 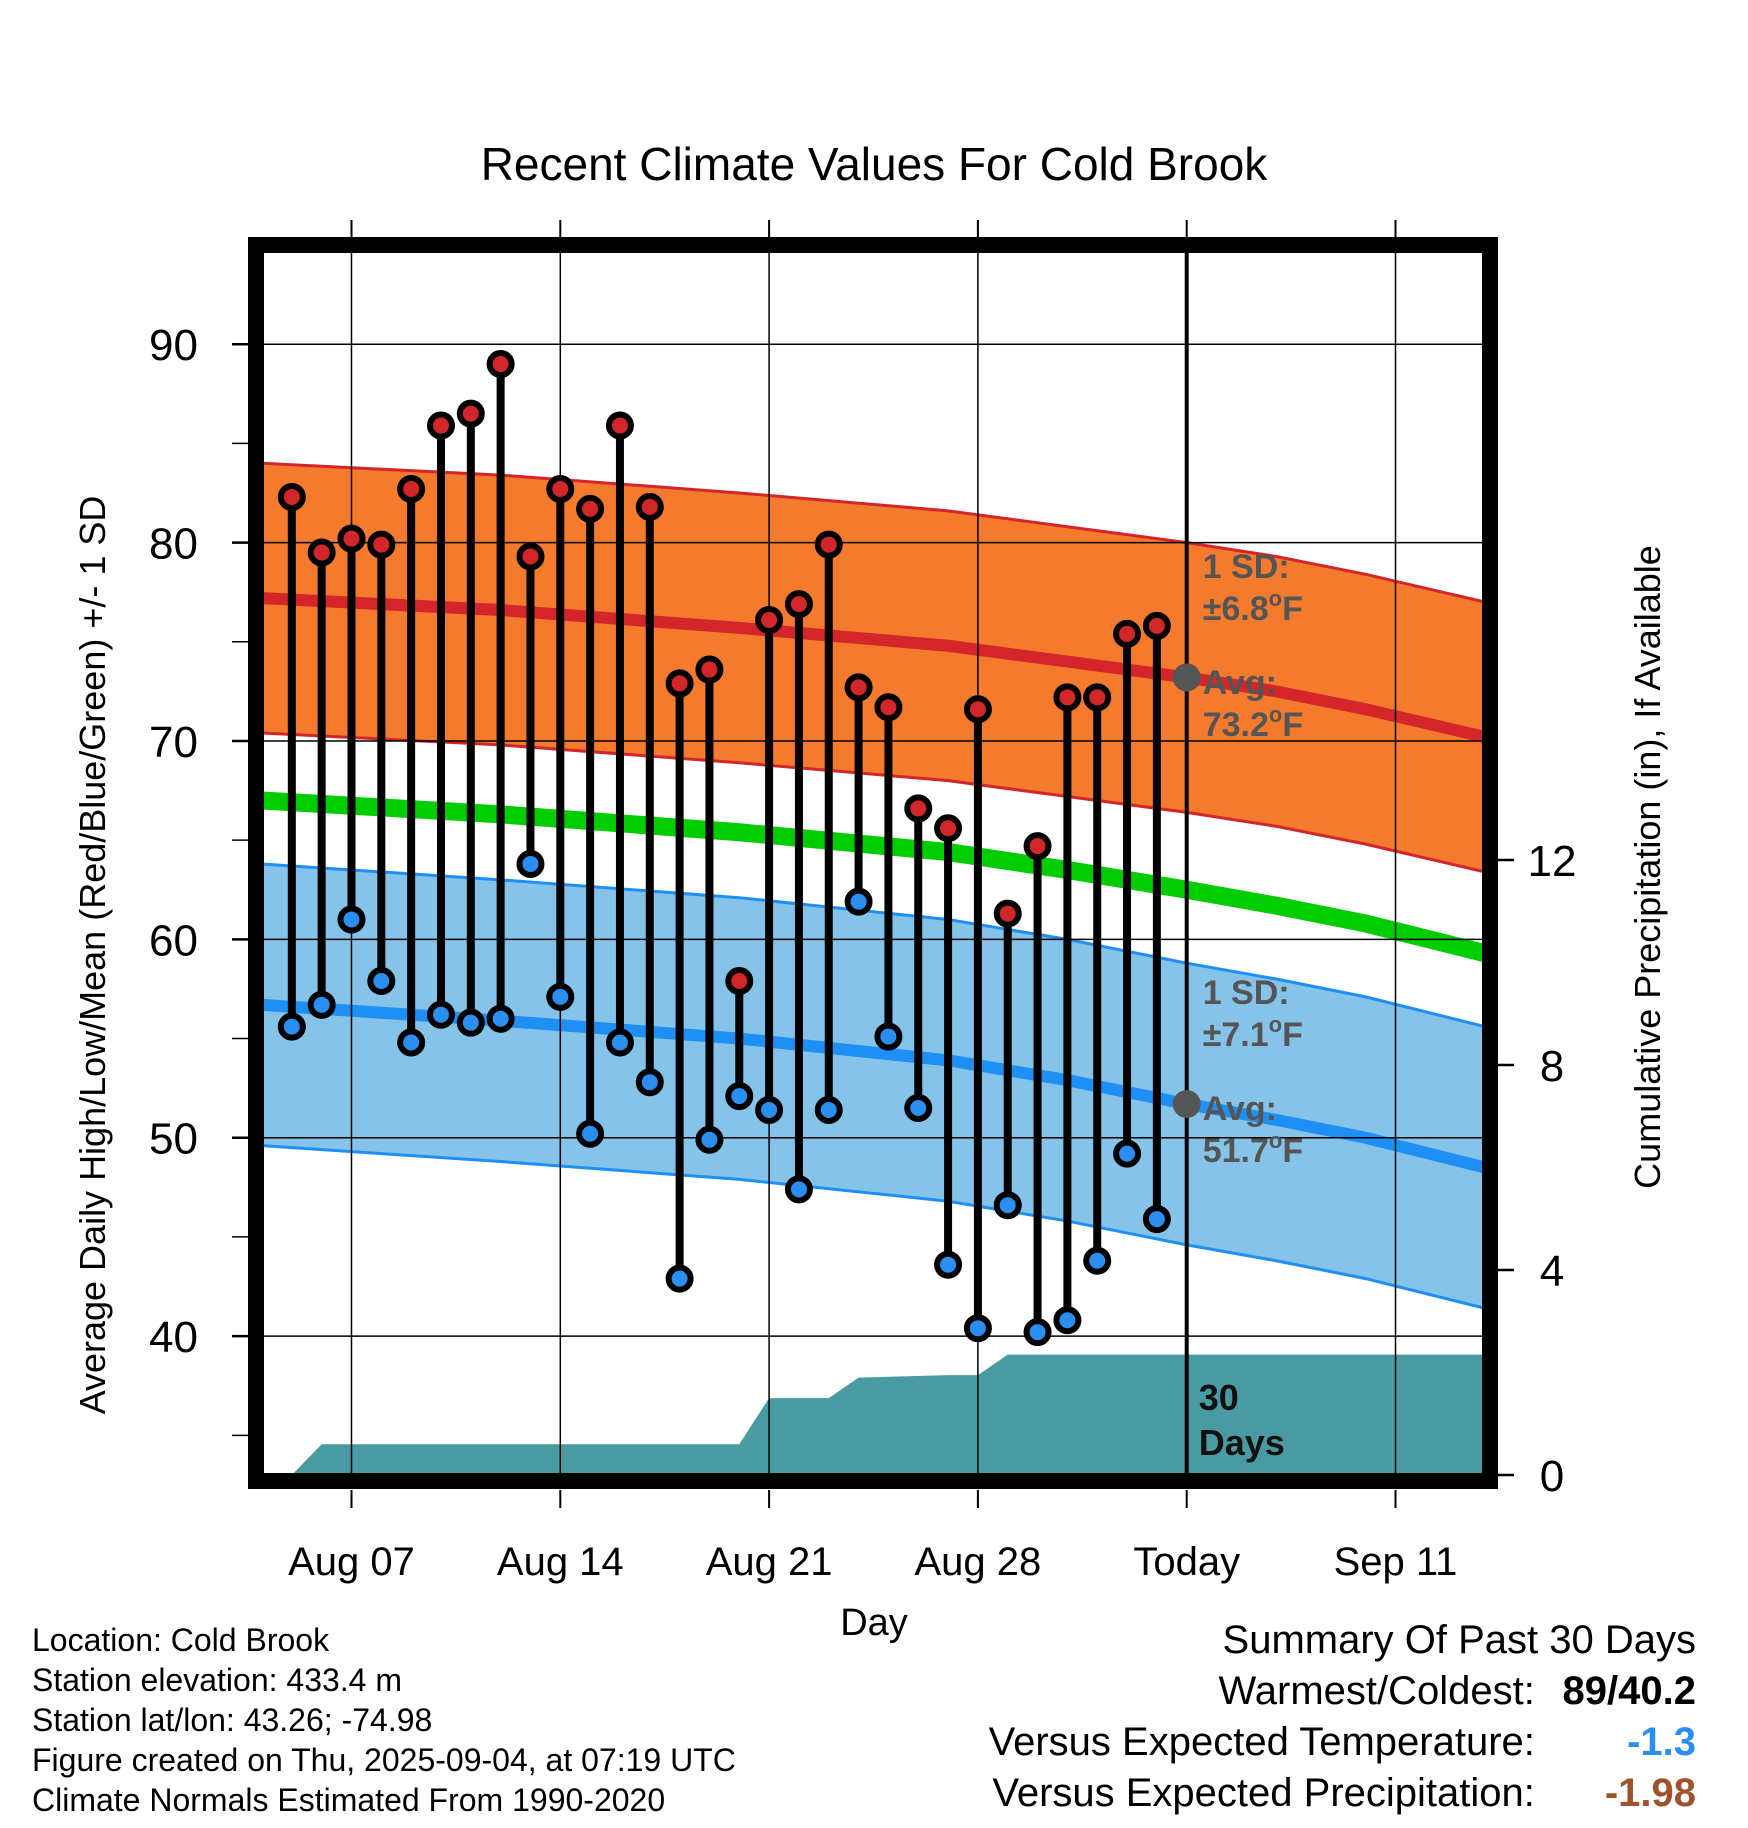 What do you see at coordinates (1661, 1742) in the screenshot?
I see `temp-value: -1.3` at bounding box center [1661, 1742].